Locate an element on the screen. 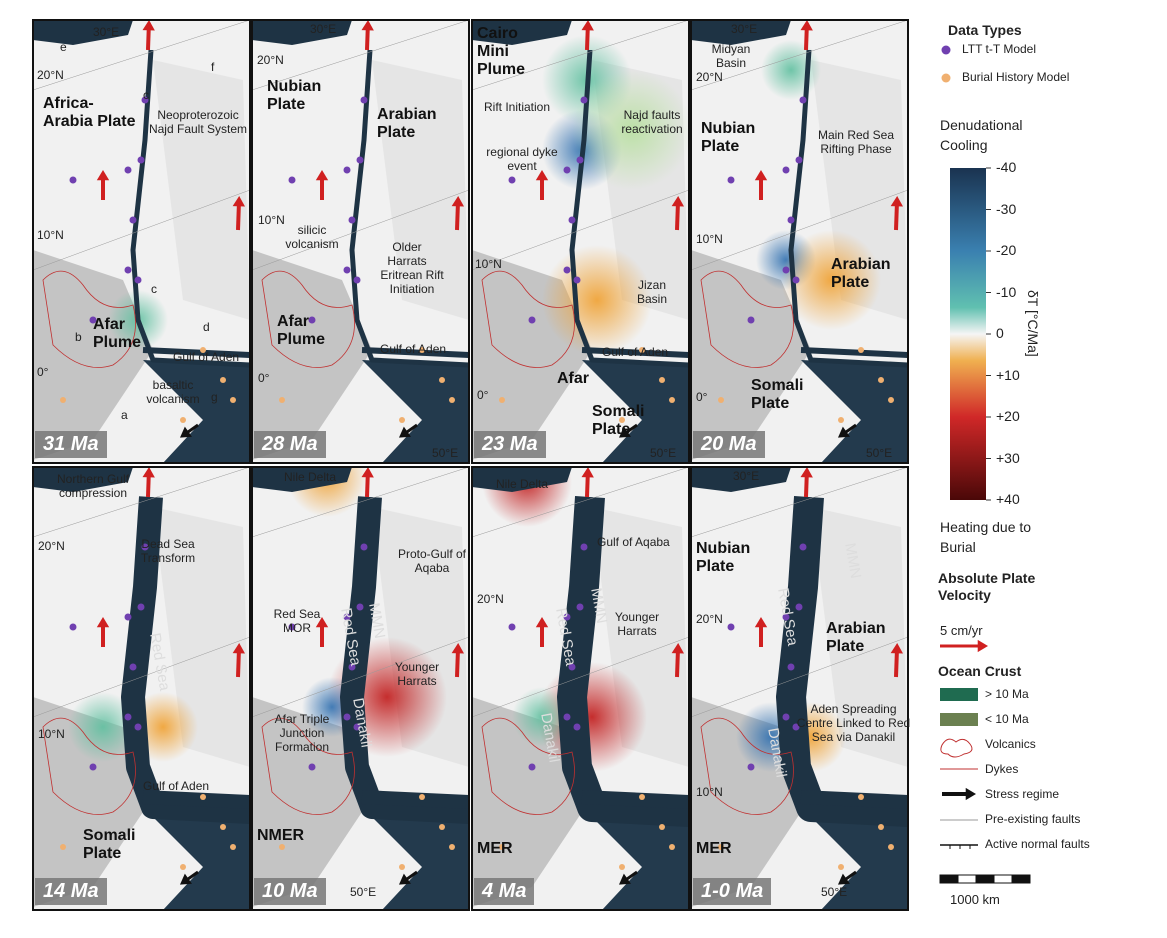 The image size is (1167, 938). map-label: basaltic volcanism is located at coordinates (173, 392).